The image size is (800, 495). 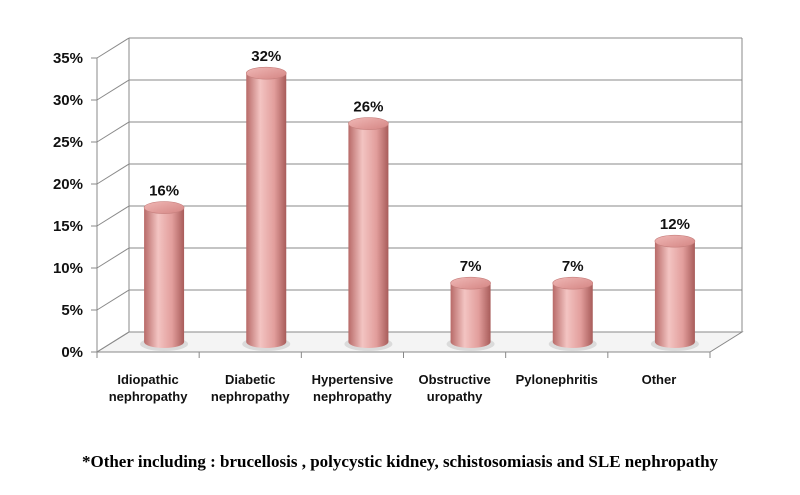 I want to click on y-tick-label: 0%, so click(x=72, y=352).